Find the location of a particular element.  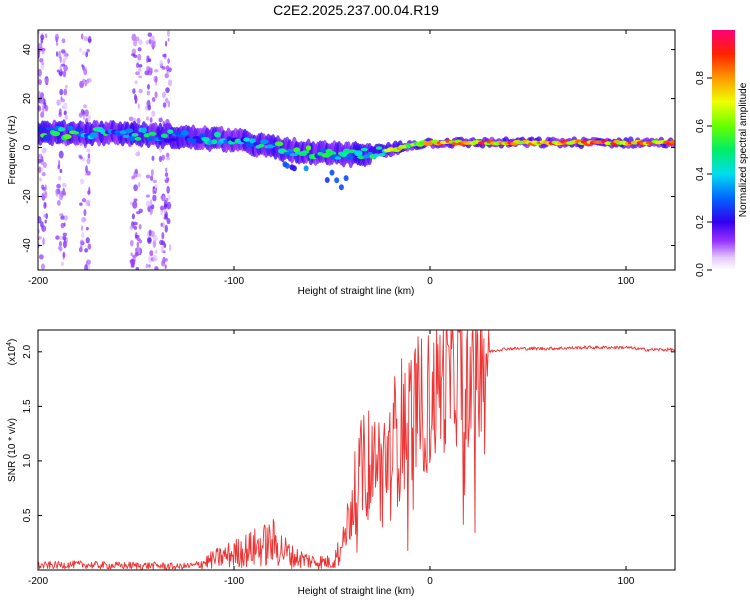

svg-text: (x104) is located at coordinates (12, 352).